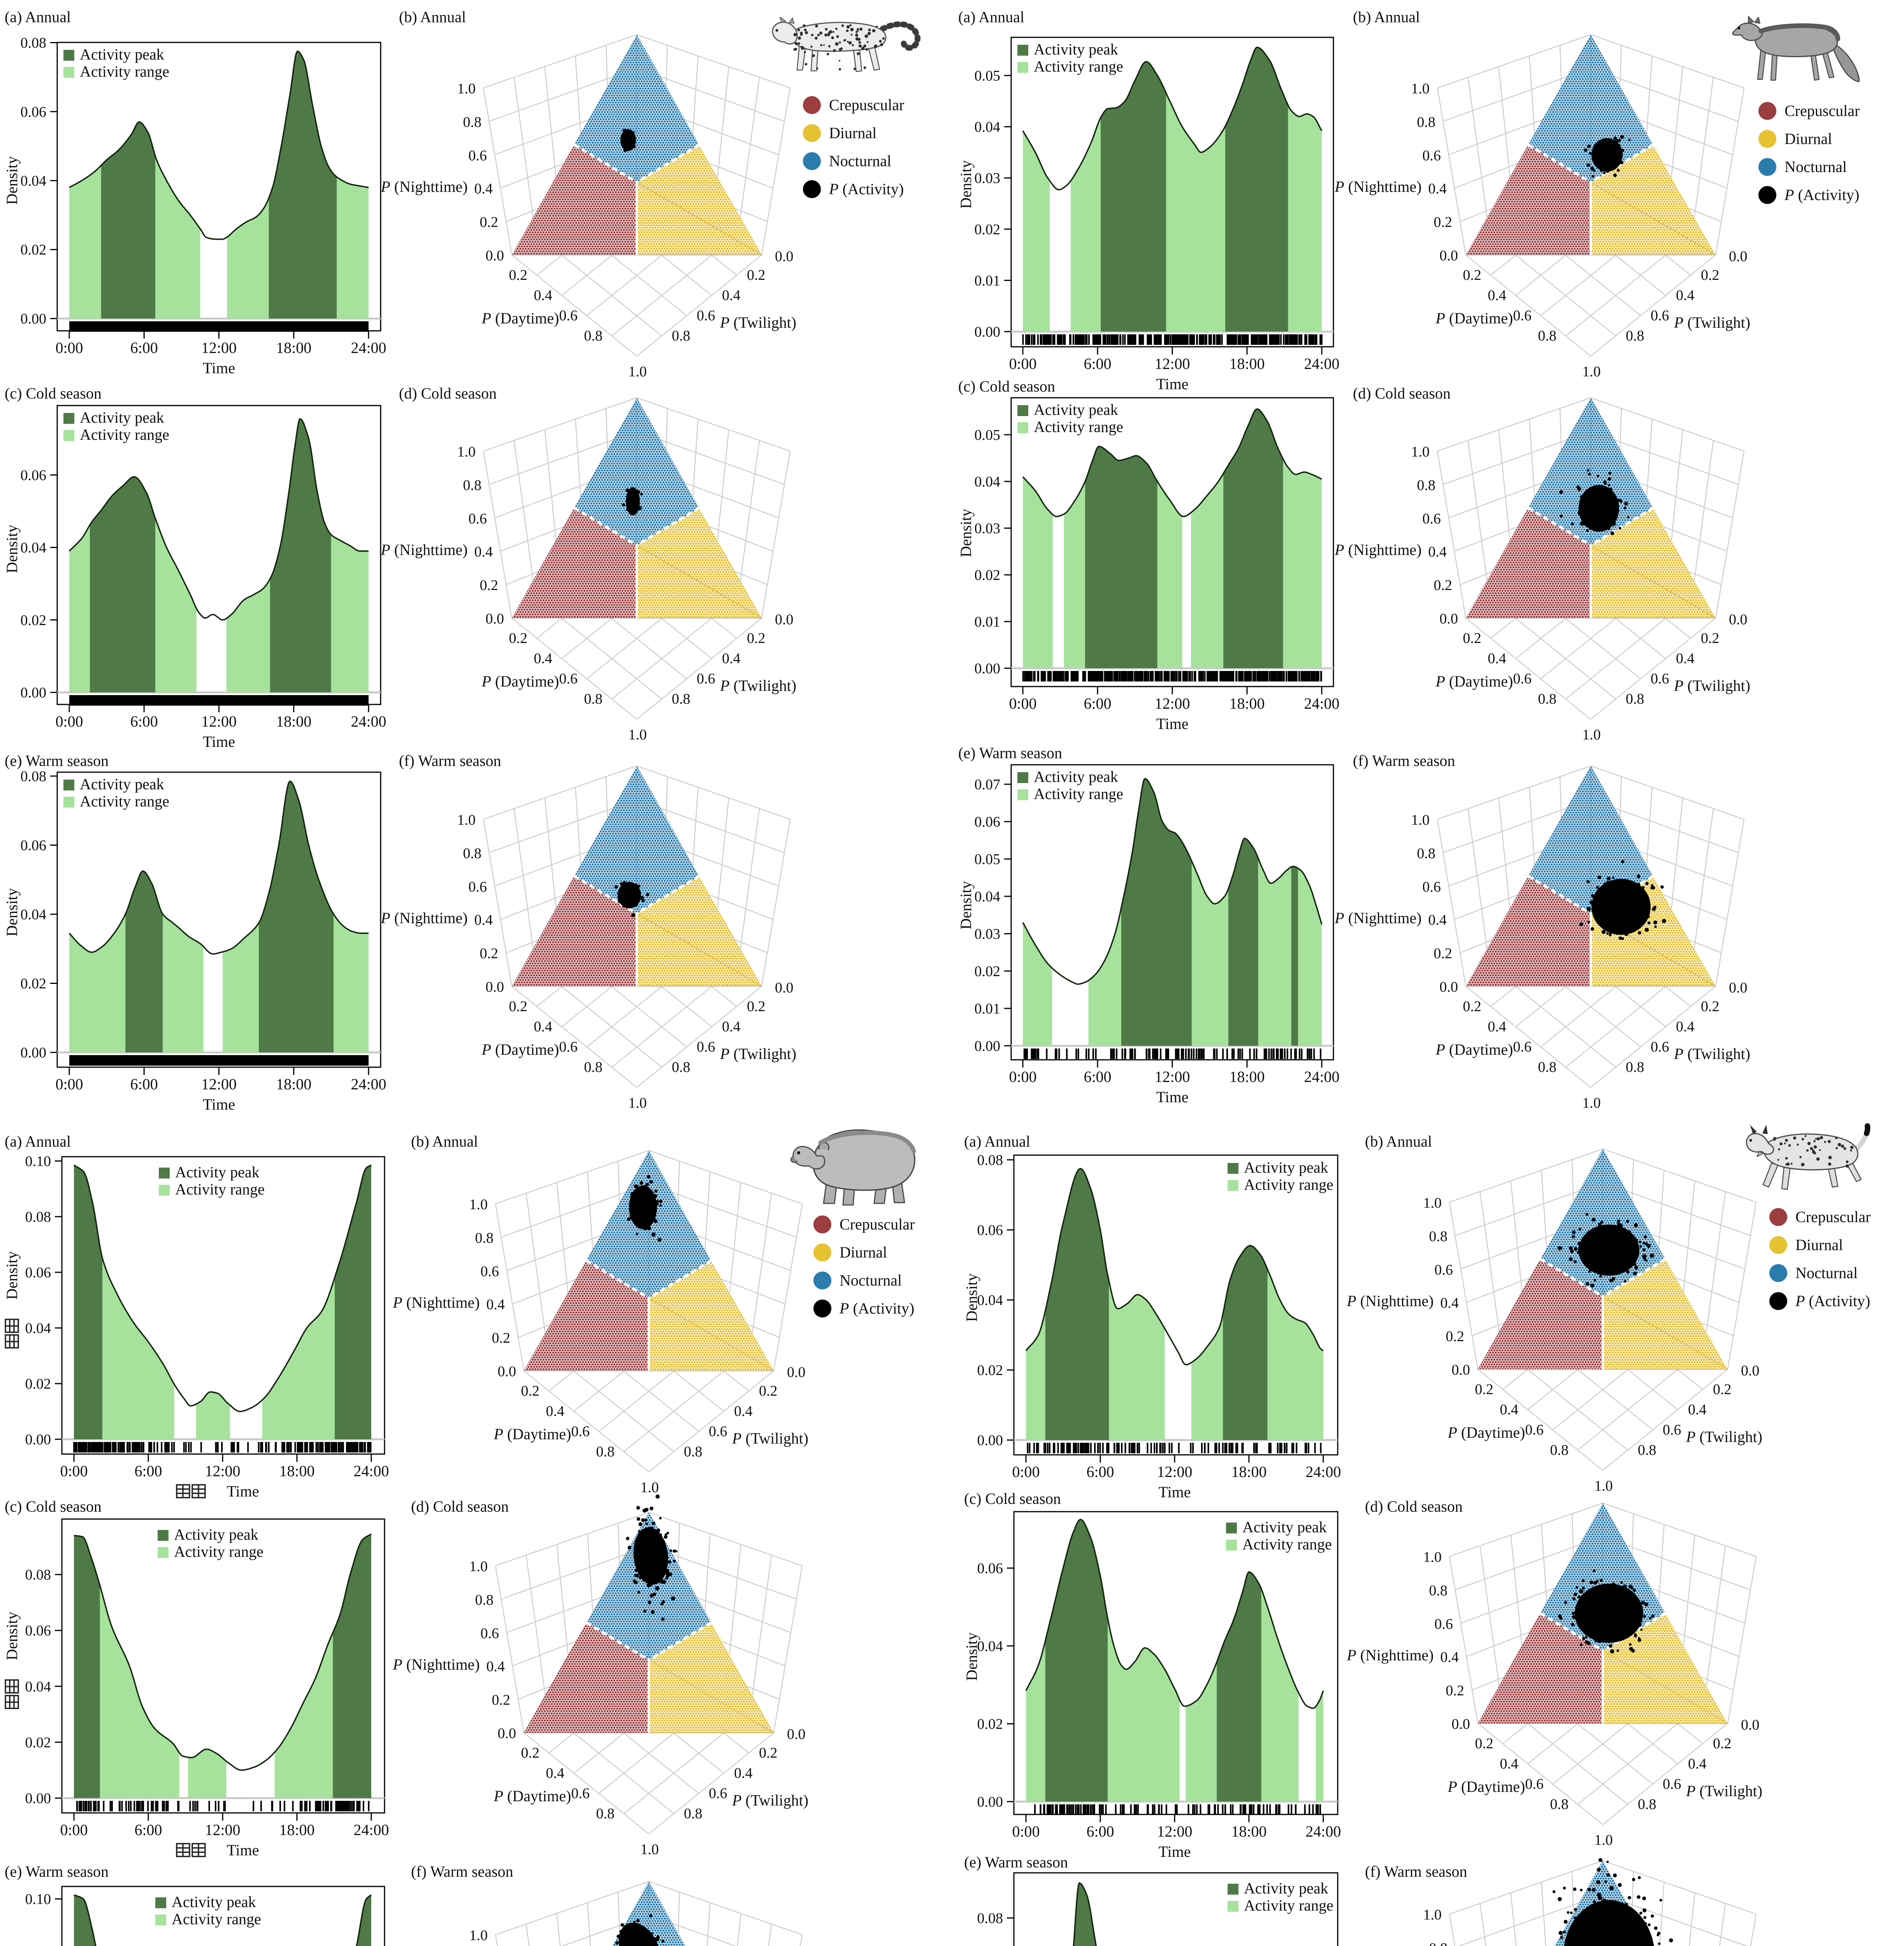 The image size is (1904, 1946). I want to click on svg-text: Nocturnal, so click(871, 1280).